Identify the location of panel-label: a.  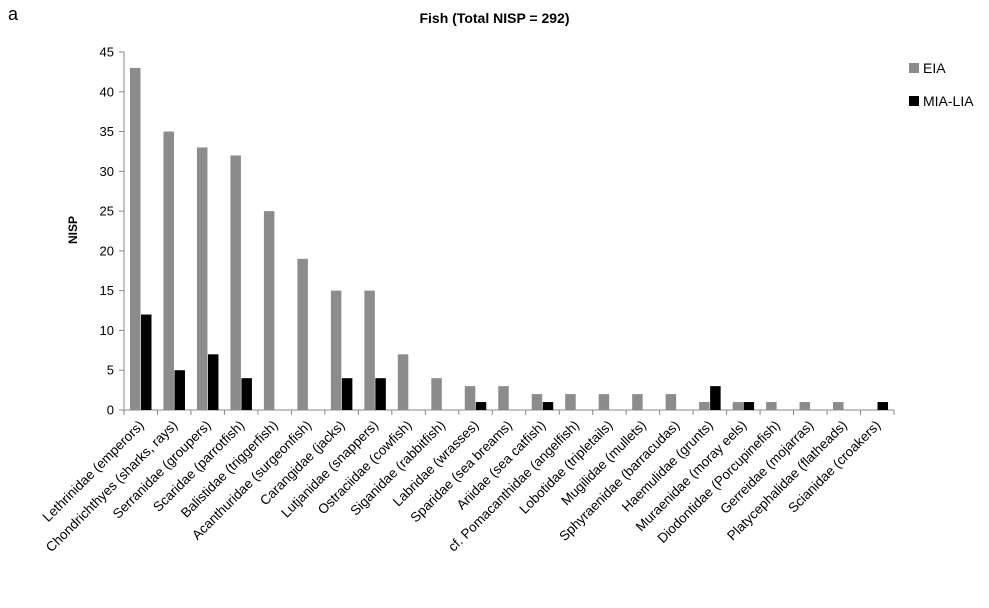
(13, 14).